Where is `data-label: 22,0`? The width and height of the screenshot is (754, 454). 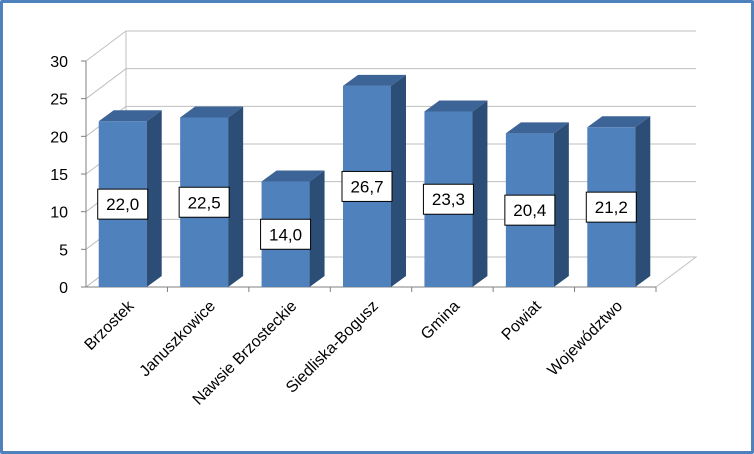
data-label: 22,0 is located at coordinates (122, 204).